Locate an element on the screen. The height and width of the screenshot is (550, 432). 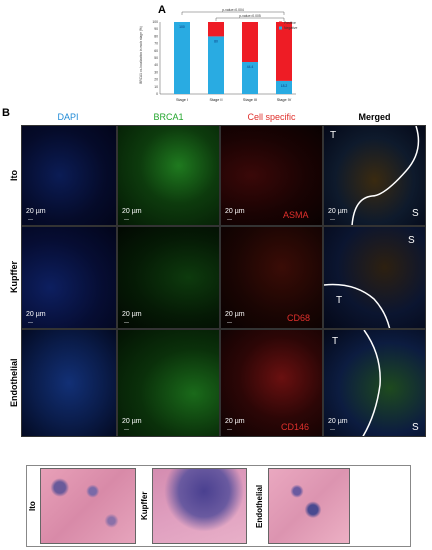
x-tick-label: Stage III is located at coordinates (250, 100).